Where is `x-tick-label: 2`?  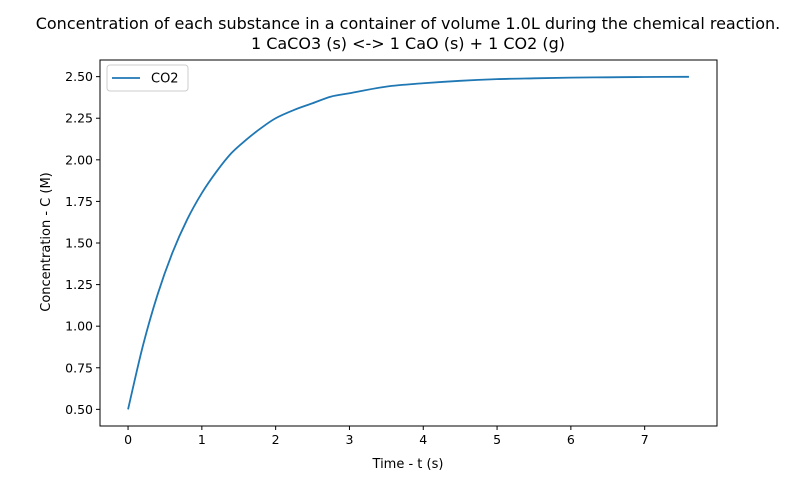 x-tick-label: 2 is located at coordinates (276, 439).